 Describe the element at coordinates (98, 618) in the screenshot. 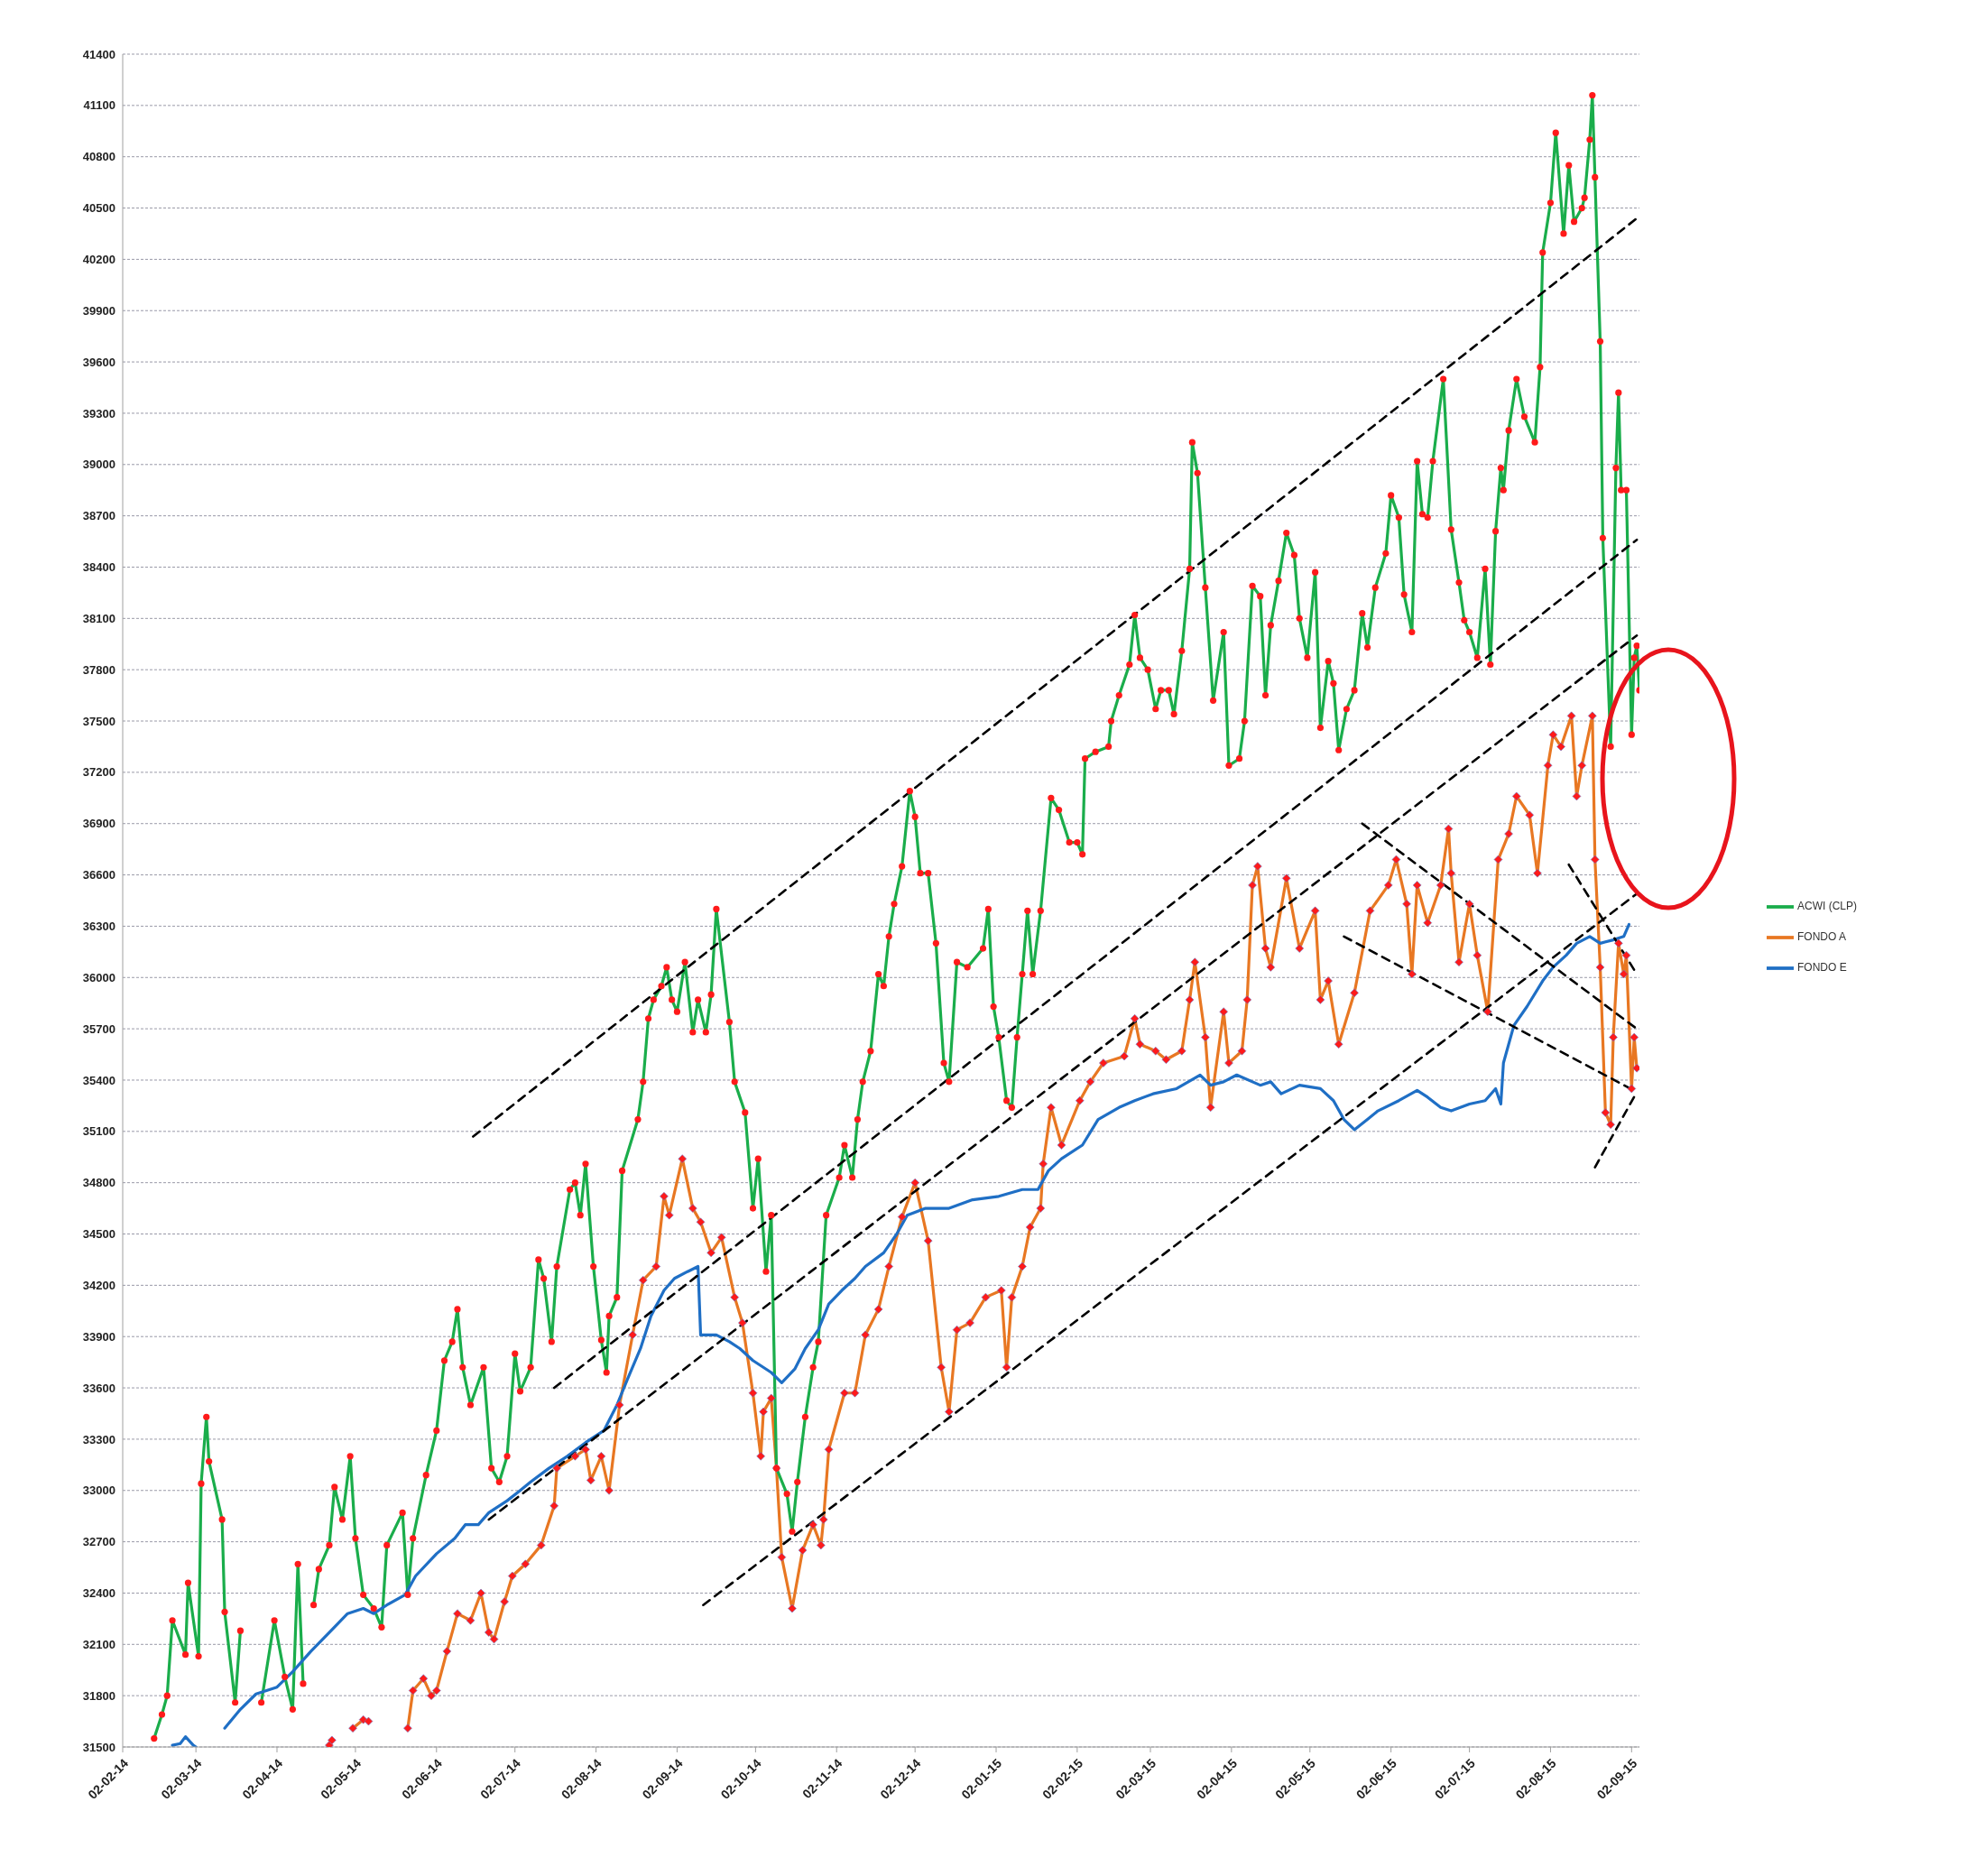

I see `y-tick-label: 38100` at that location.